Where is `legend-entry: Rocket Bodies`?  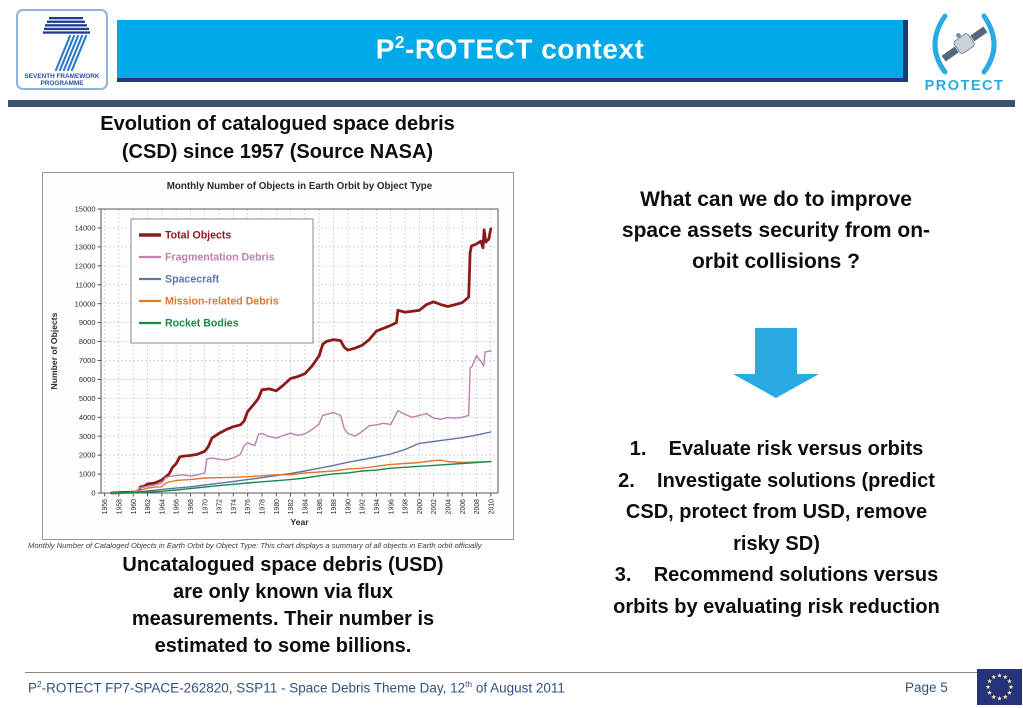
legend-entry: Rocket Bodies is located at coordinates (189, 324).